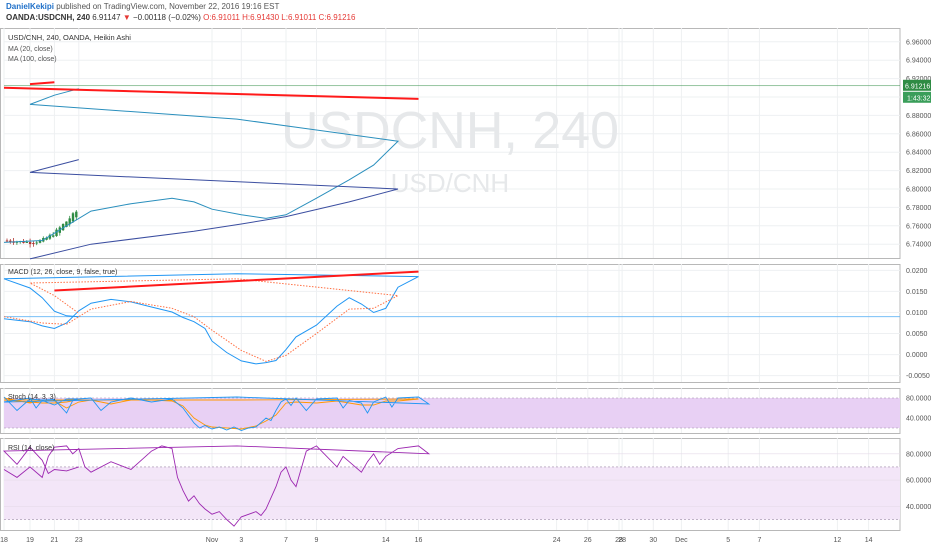  I want to click on rsi-band, so click(452, 493).